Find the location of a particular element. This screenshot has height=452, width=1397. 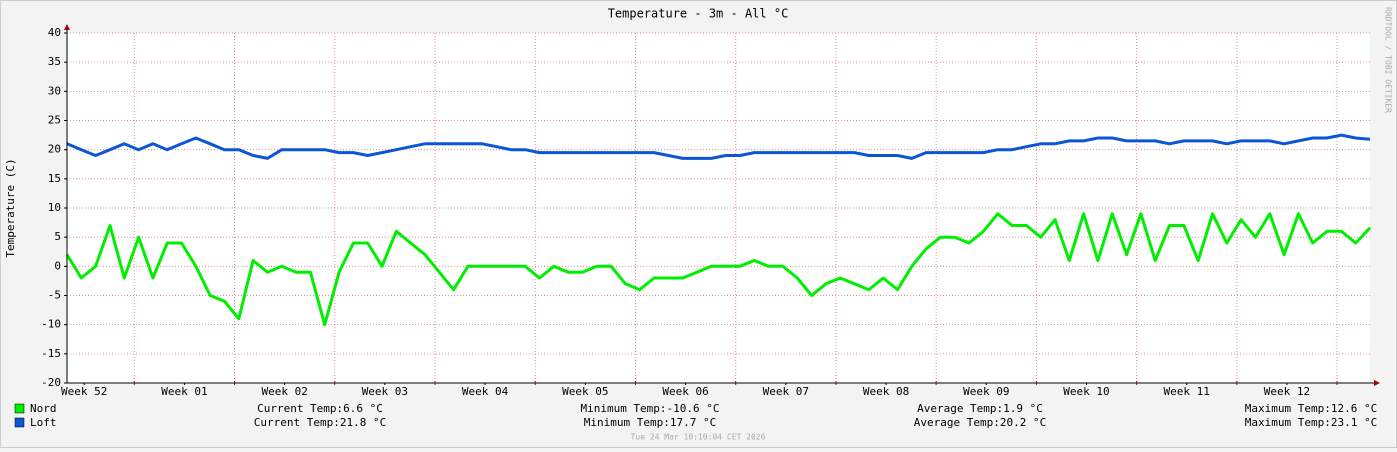

x-tick-label: Week 01 is located at coordinates (184, 391).